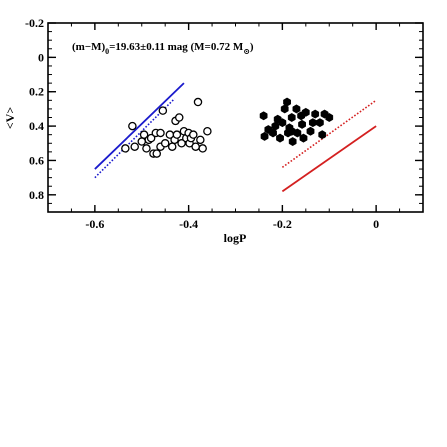 The width and height of the screenshot is (447, 447). Describe the element at coordinates (227, 127) in the screenshot. I see `points-layer` at that location.